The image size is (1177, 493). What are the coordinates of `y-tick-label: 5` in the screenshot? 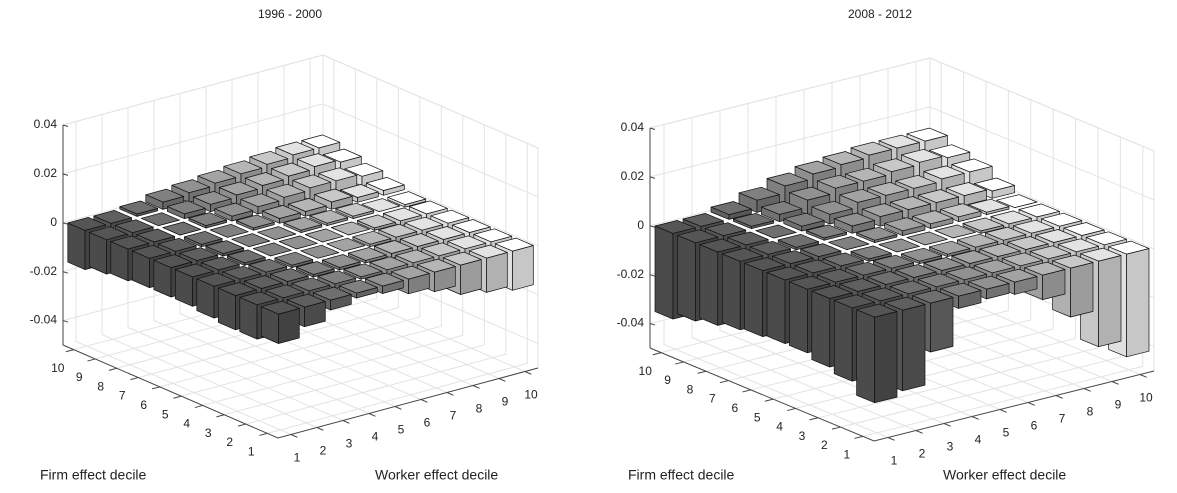 It's located at (165, 414).